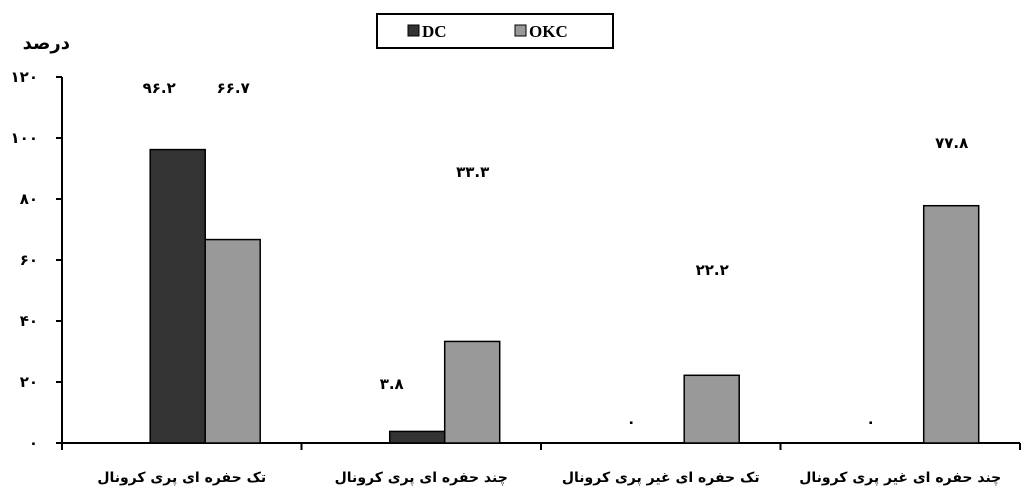 The image size is (1023, 489). Describe the element at coordinates (712, 270) in the screenshot. I see `data-label-okc: ۲۲.۲` at that location.